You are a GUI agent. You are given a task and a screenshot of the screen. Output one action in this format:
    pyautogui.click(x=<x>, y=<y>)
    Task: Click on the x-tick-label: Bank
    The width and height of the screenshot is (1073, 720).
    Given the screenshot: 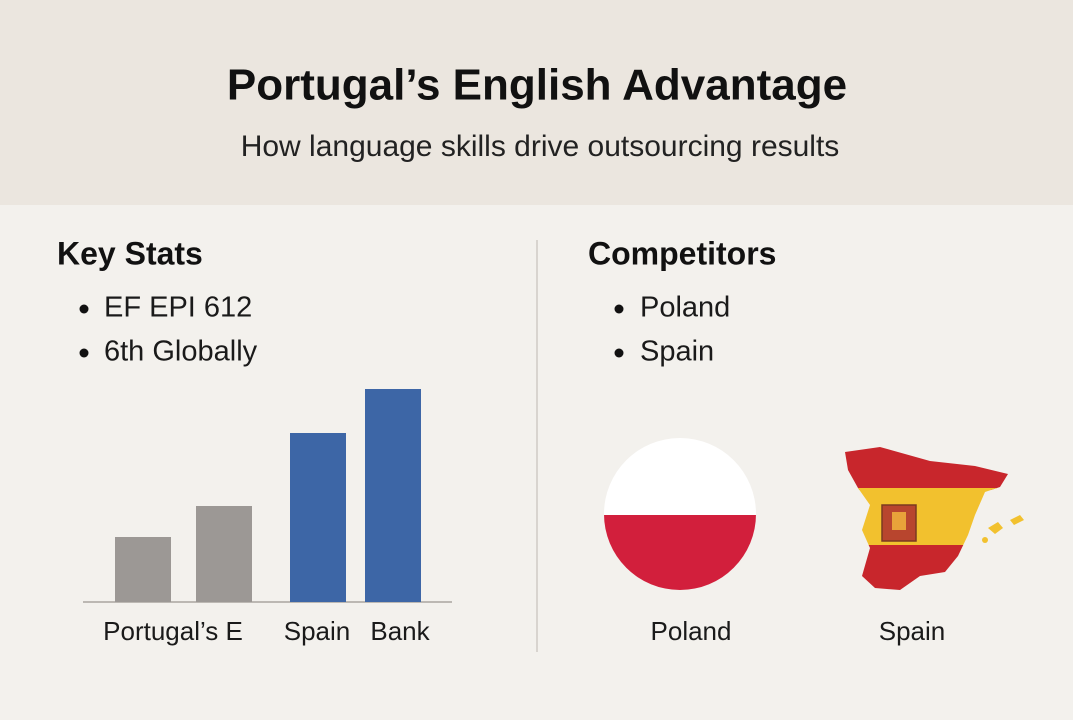 What is the action you would take?
    pyautogui.click(x=400, y=631)
    